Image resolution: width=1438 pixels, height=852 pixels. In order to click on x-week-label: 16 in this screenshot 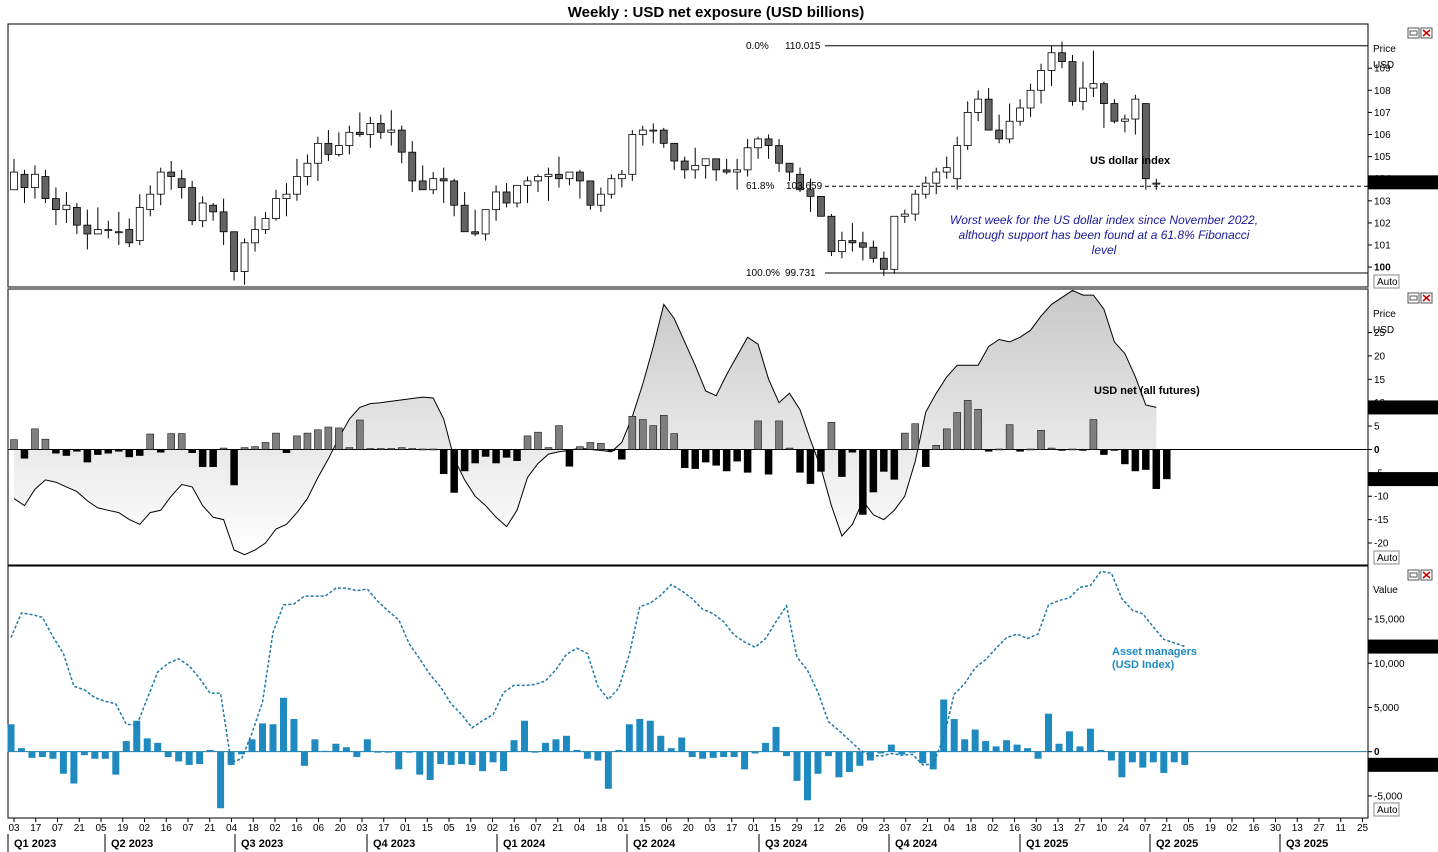, I will do `click(167, 828)`.